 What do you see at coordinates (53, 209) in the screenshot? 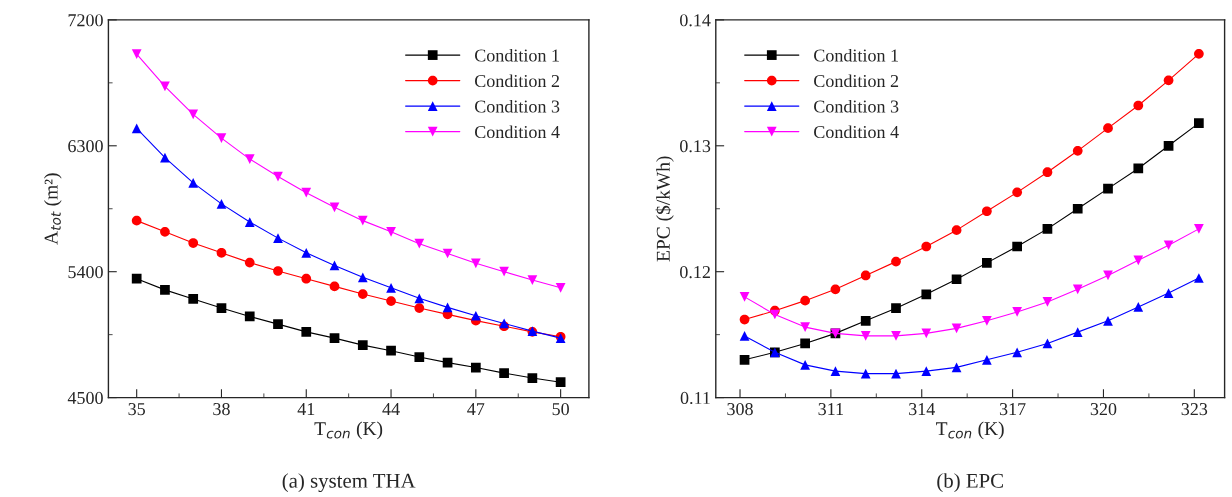
I see `y-axis-title: A$_{tot}$ (m²)` at bounding box center [53, 209].